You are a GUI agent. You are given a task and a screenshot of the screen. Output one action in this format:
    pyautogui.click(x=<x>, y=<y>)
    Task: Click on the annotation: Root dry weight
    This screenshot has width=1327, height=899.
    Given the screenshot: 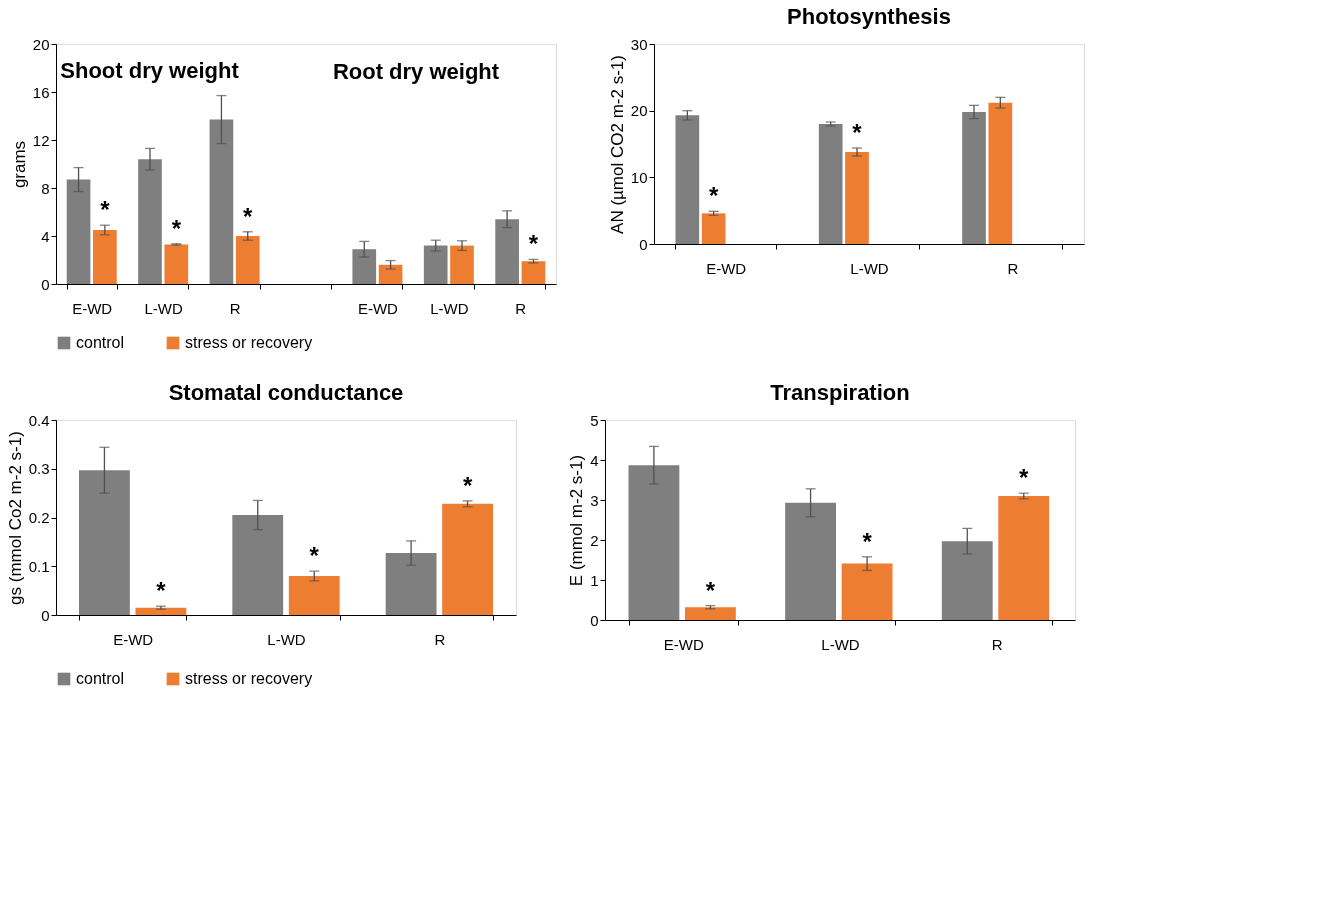 What is the action you would take?
    pyautogui.click(x=416, y=71)
    